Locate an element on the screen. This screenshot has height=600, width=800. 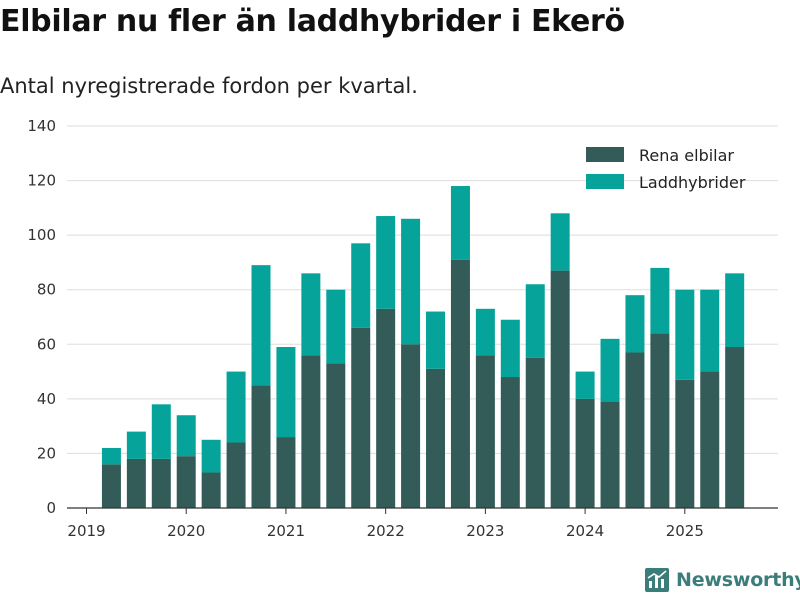
legend-label-rena-elbilar: Rena elbilar is located at coordinates (686, 155).